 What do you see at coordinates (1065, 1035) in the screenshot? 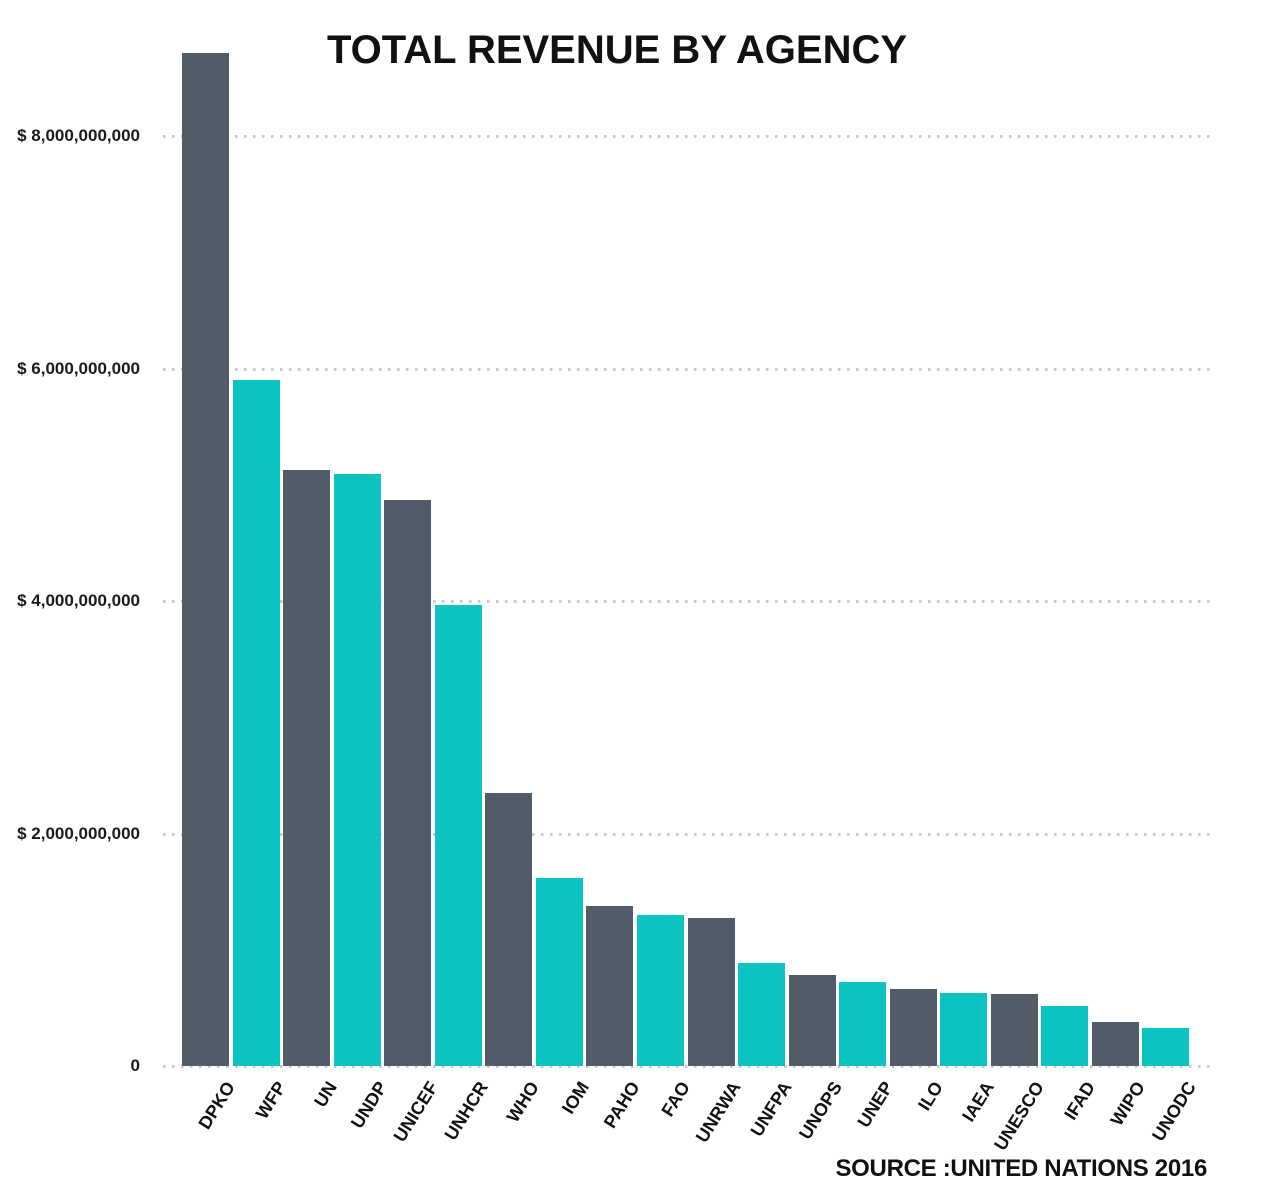
I see `bar-ifad` at bounding box center [1065, 1035].